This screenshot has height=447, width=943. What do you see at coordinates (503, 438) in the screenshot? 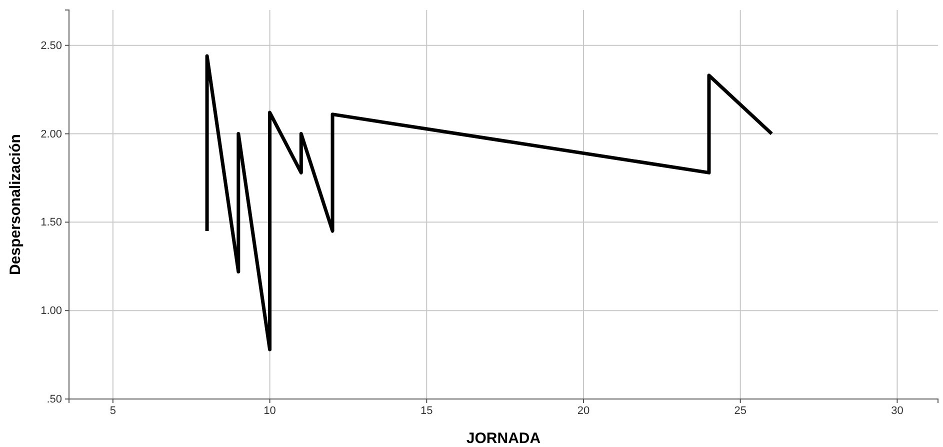
I see `x-axis-title: JORNADA` at bounding box center [503, 438].